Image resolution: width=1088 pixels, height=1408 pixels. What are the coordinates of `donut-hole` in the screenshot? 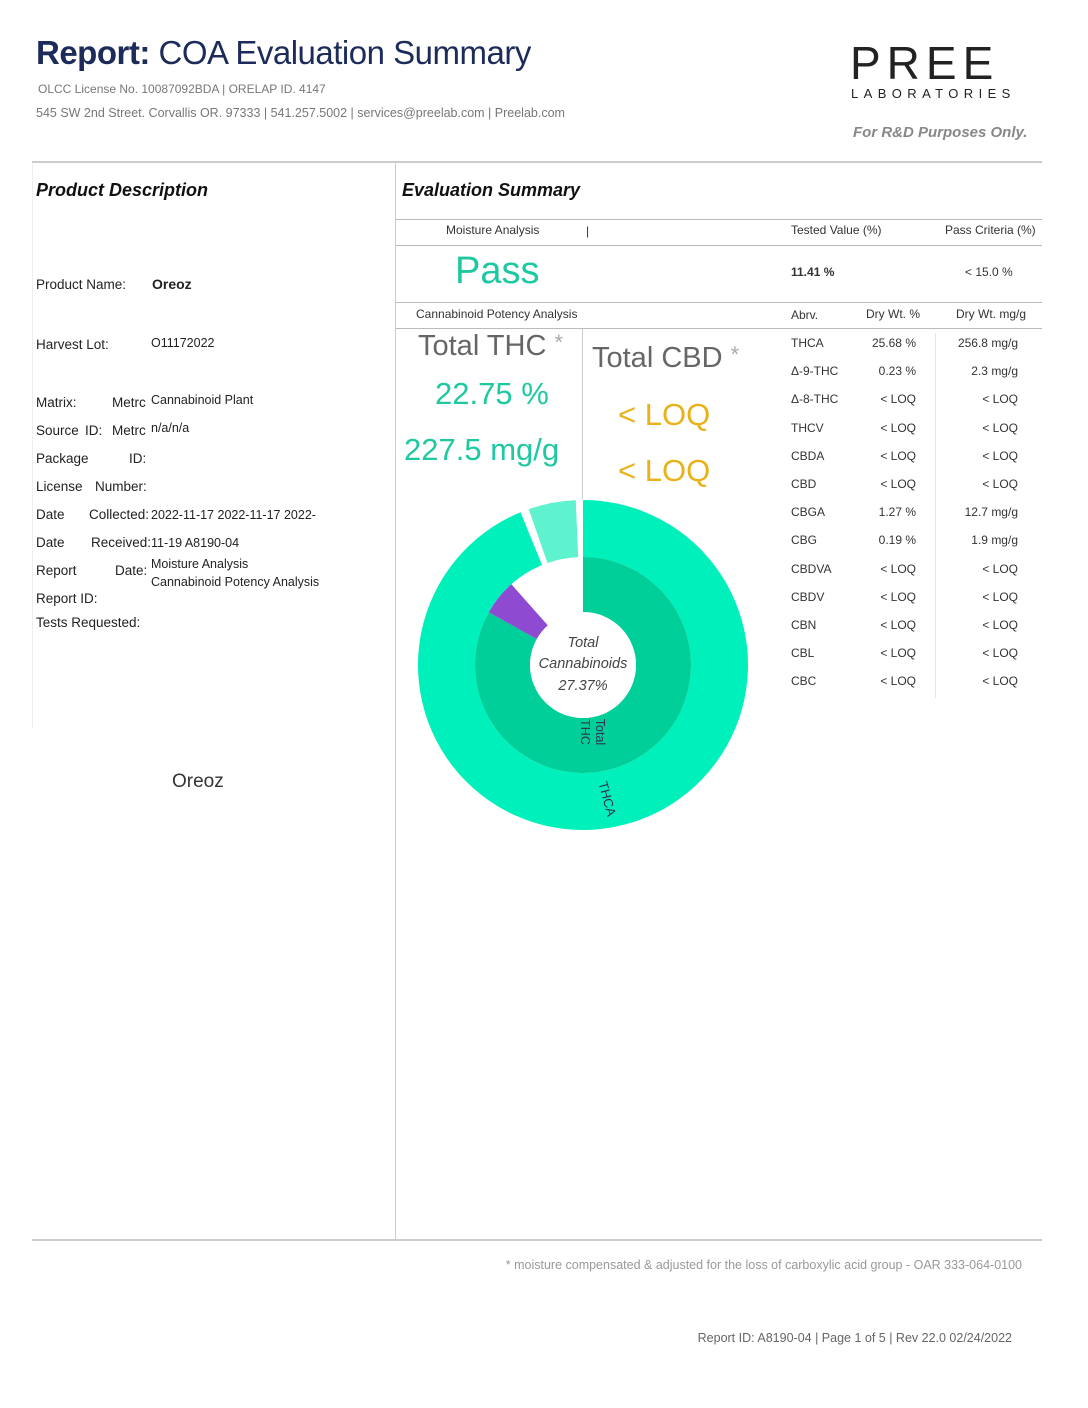 It's located at (583, 665).